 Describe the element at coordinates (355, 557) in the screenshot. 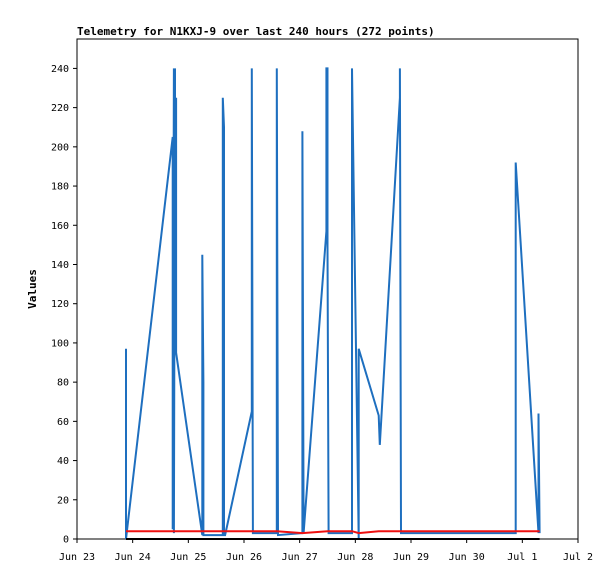

I see `x-tick-label: Jun 28` at that location.